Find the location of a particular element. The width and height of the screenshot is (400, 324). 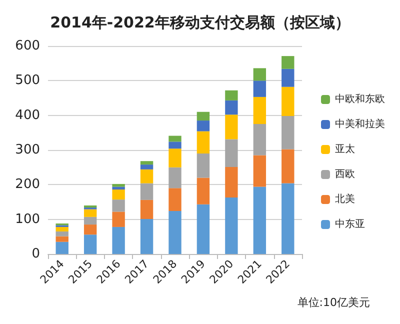

legend-label: 中美和拉美 is located at coordinates (360, 124).